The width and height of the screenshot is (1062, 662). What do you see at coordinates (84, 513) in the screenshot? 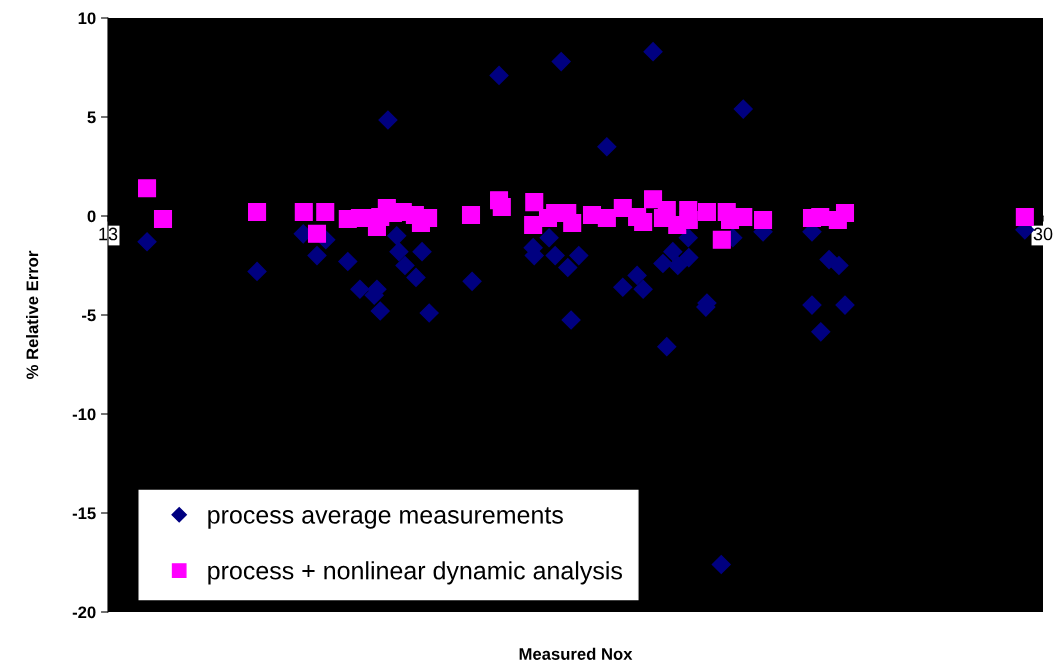
I see `y-tick-label: -15` at bounding box center [84, 513].